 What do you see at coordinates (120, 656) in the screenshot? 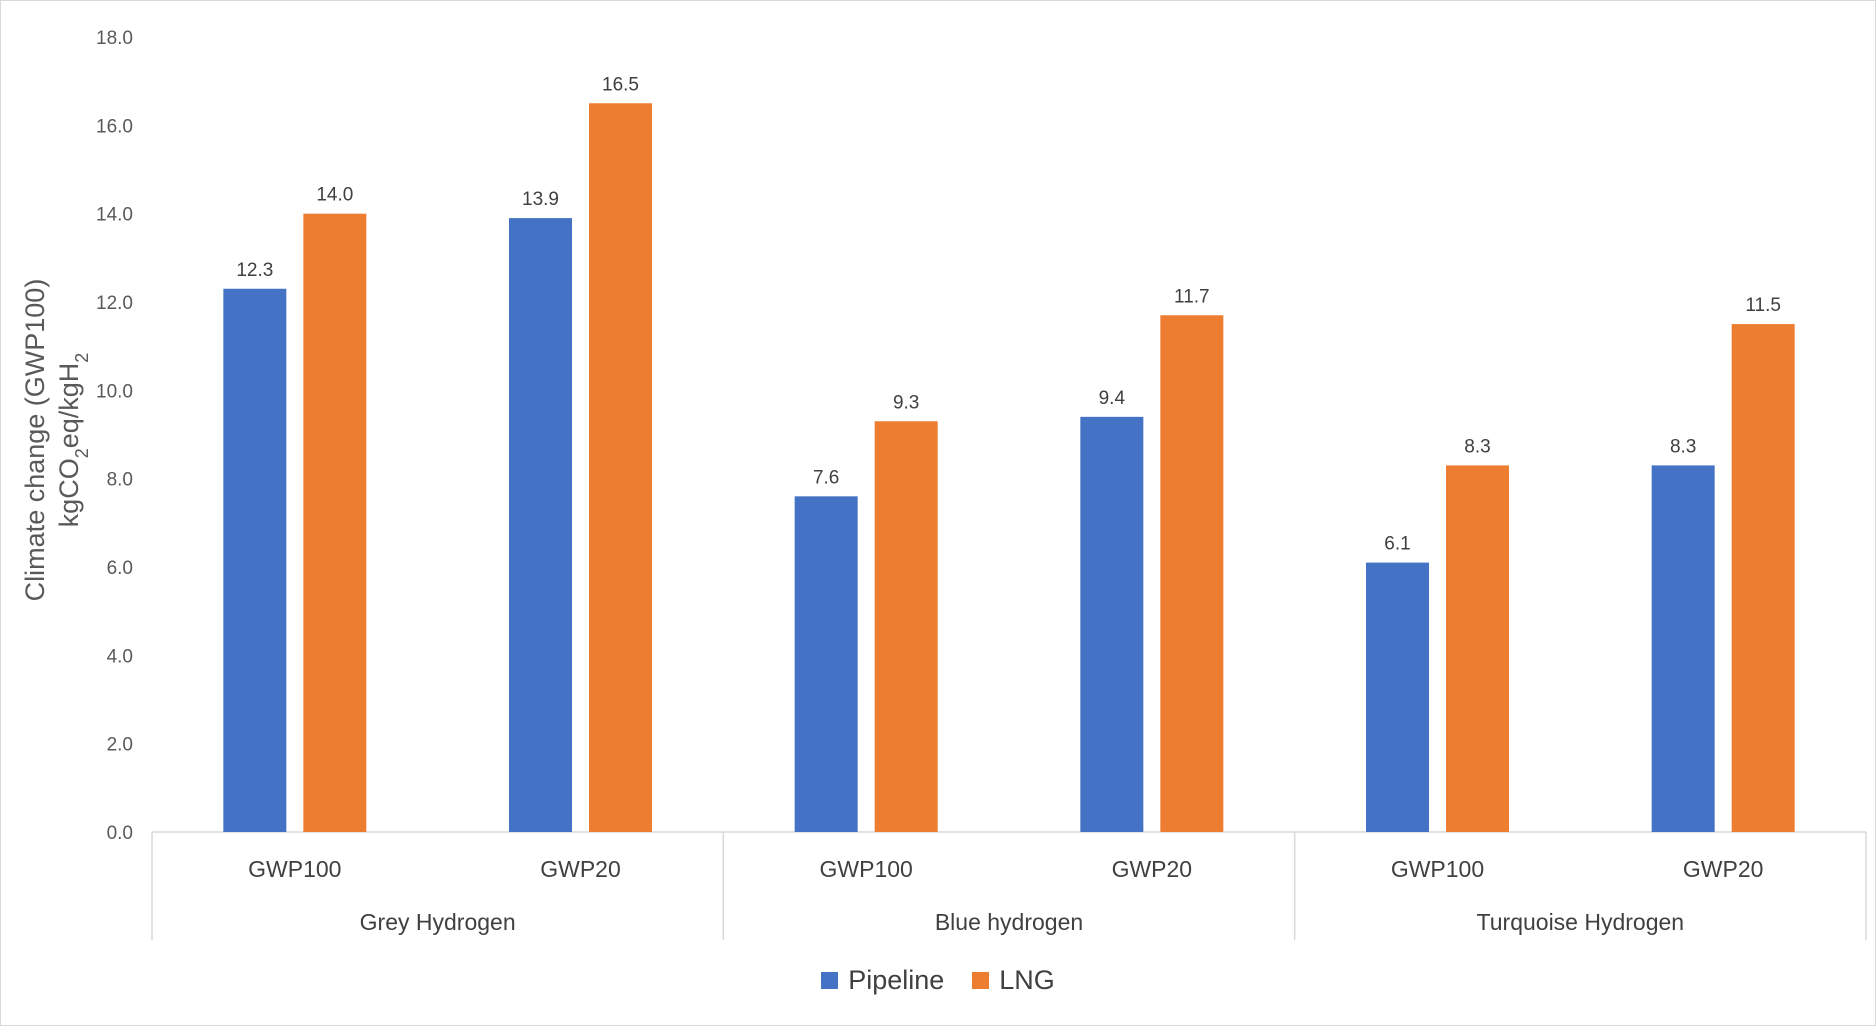
I see `y-tick-label: 4.0` at bounding box center [120, 656].